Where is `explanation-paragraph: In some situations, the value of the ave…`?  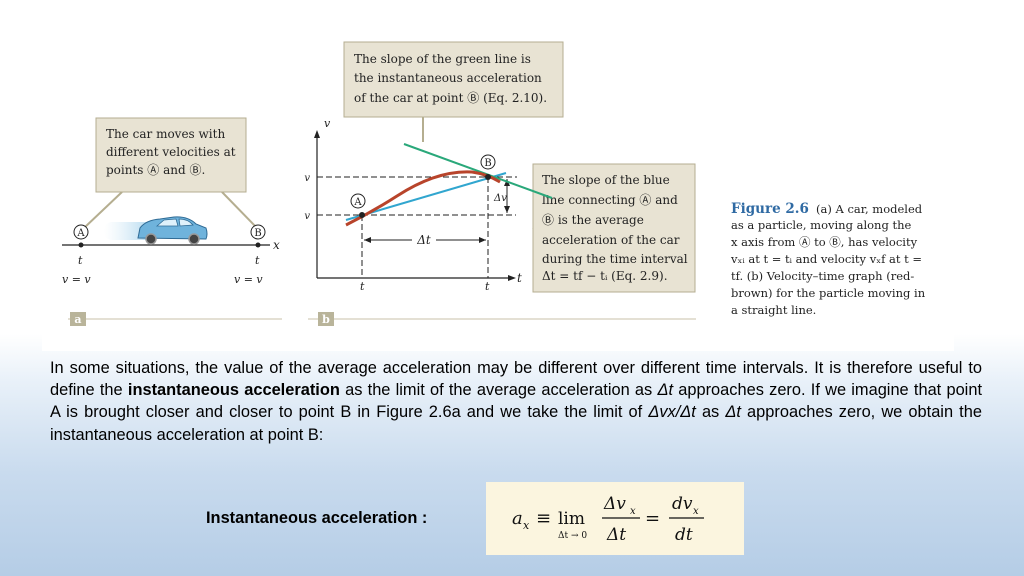 explanation-paragraph: In some situations, the value of the ave… is located at coordinates (516, 401).